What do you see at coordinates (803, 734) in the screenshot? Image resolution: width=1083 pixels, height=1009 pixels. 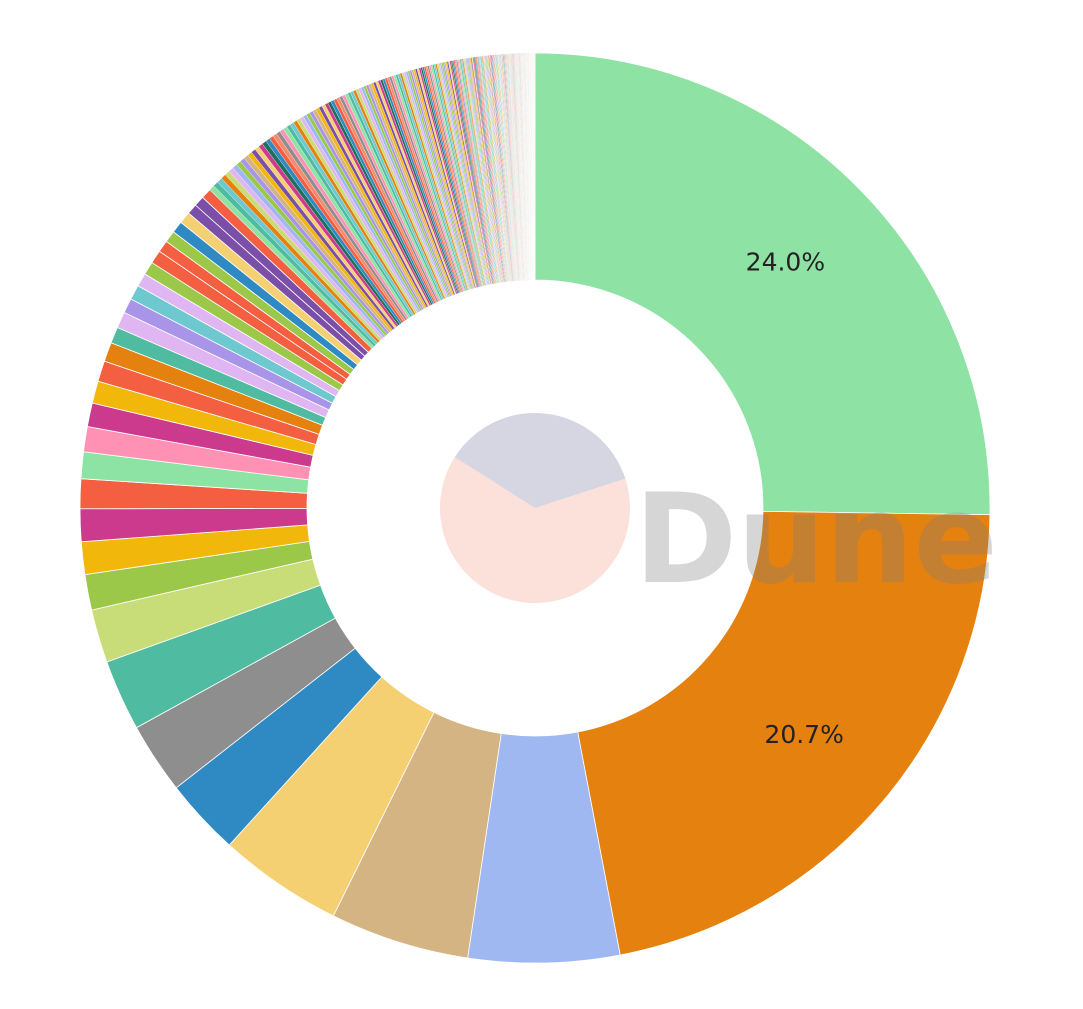 I see `slice-percent-label: 20.7%` at bounding box center [803, 734].